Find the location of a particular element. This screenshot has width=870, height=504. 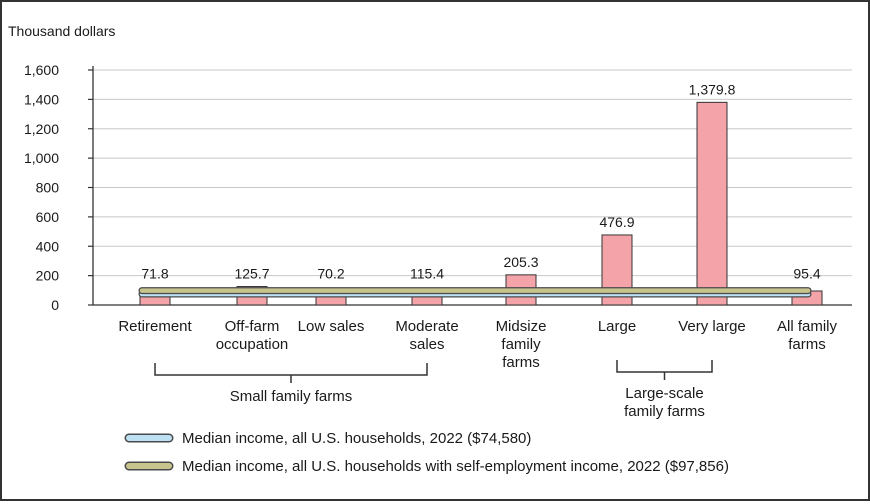

data-label: 70.2 is located at coordinates (330, 273).